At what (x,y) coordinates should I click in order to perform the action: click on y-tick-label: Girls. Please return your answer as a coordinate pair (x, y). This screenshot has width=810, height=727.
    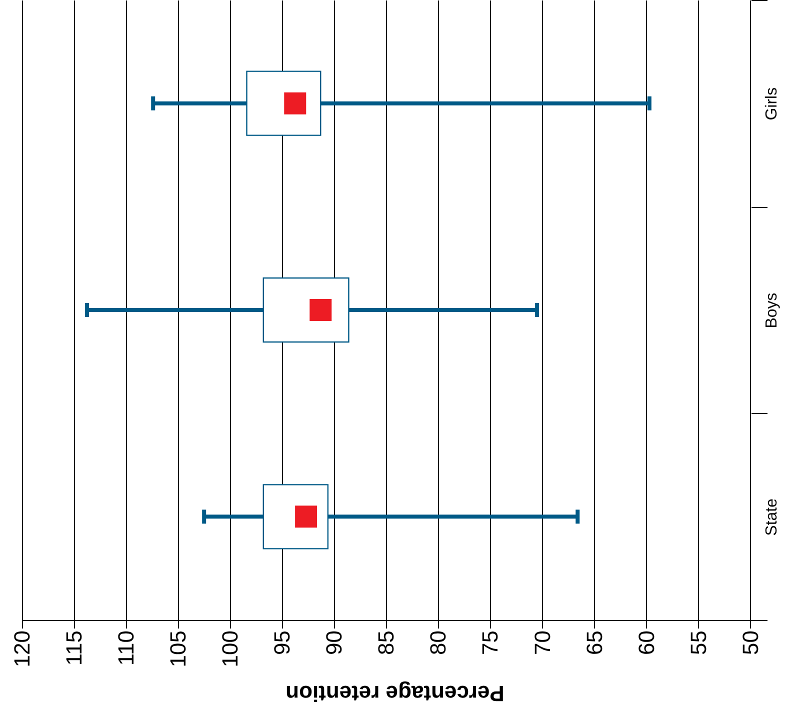
    Looking at the image, I should click on (772, 103).